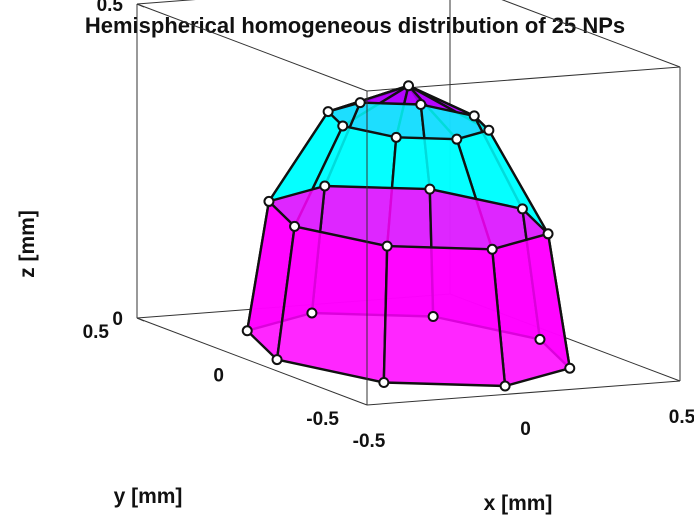 Image resolution: width=694 pixels, height=532 pixels. Describe the element at coordinates (369, 441) in the screenshot. I see `x-tick-label: -0.5` at that location.